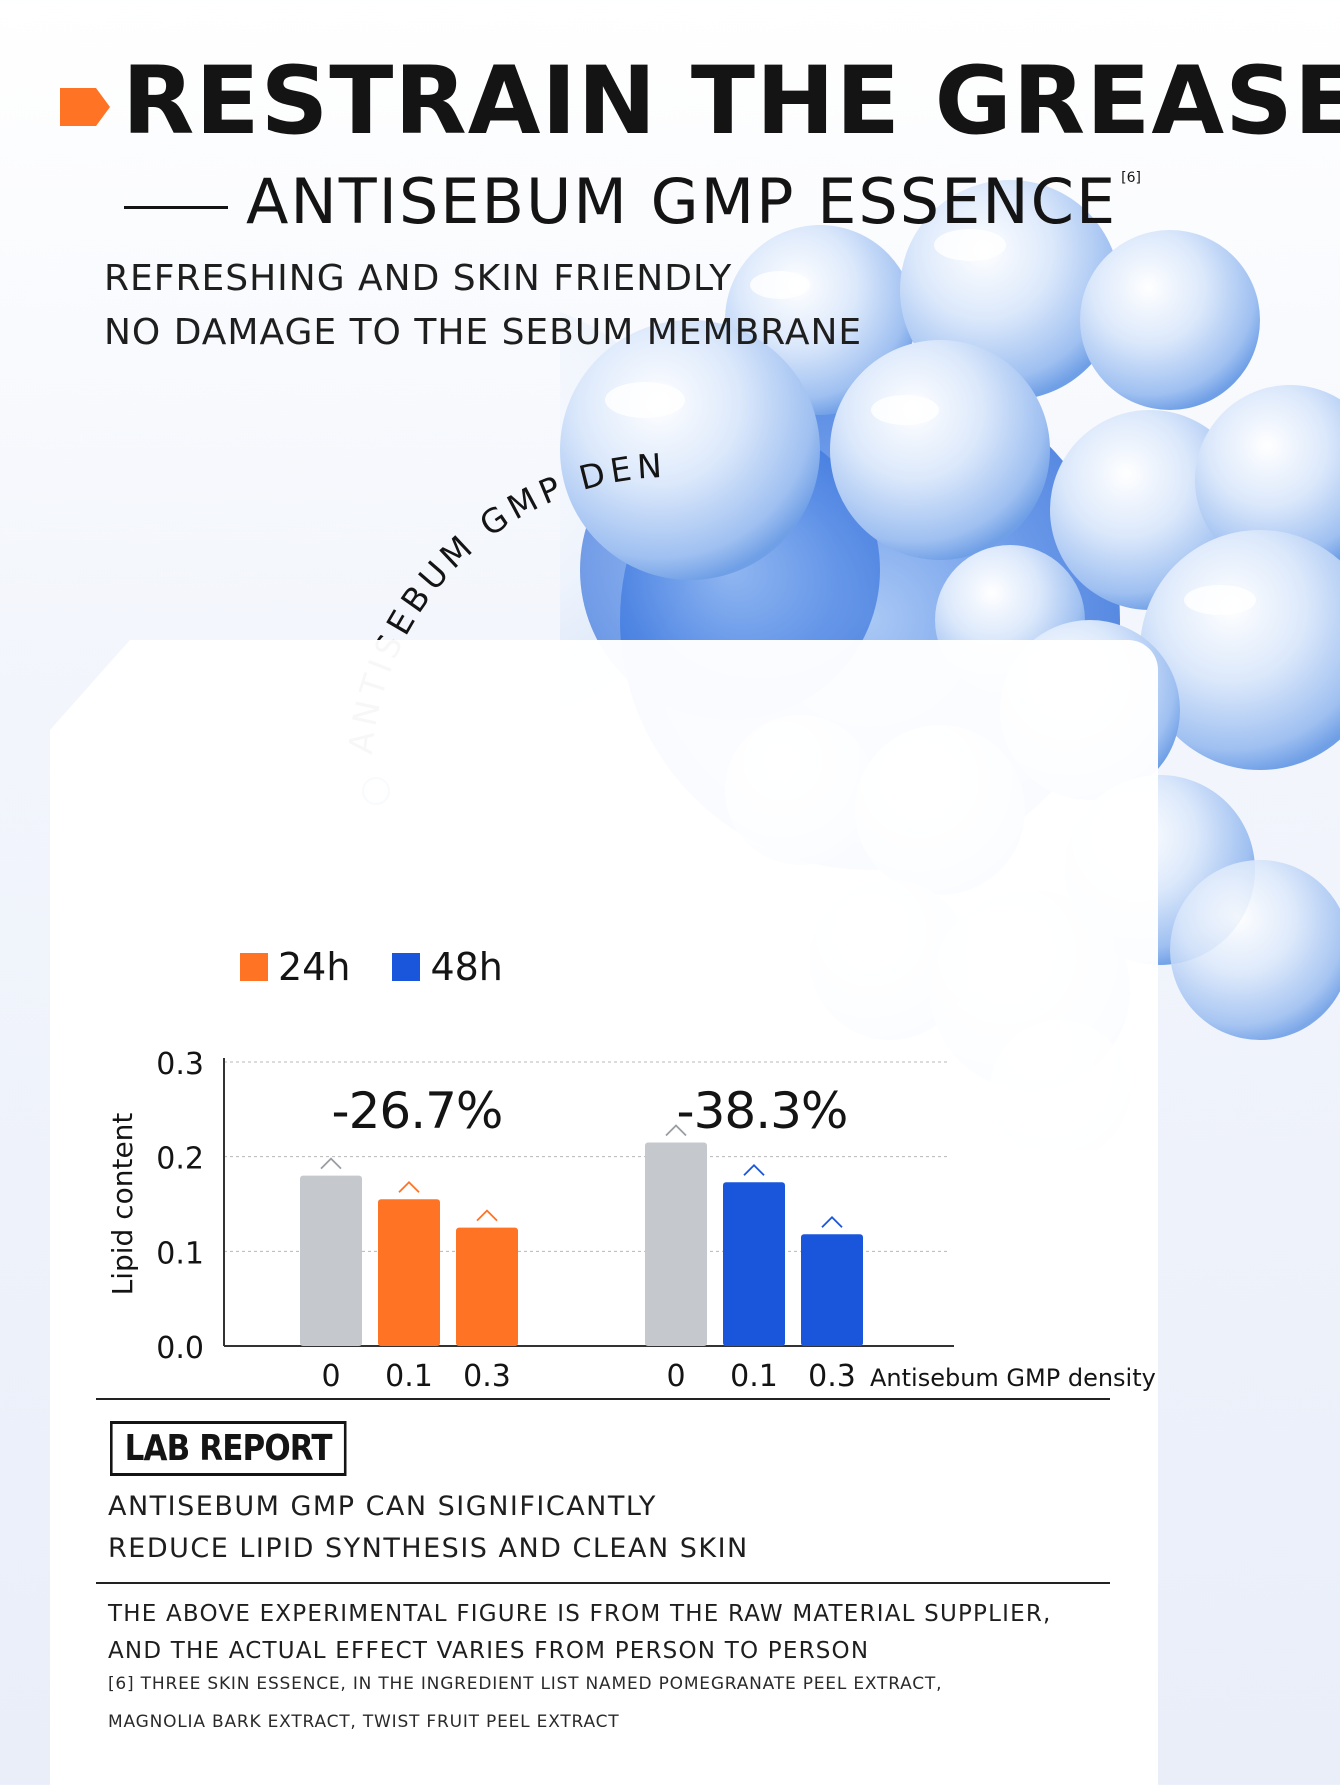 The image size is (1340, 1785). I want to click on legend-label-24h: 24h, so click(314, 967).